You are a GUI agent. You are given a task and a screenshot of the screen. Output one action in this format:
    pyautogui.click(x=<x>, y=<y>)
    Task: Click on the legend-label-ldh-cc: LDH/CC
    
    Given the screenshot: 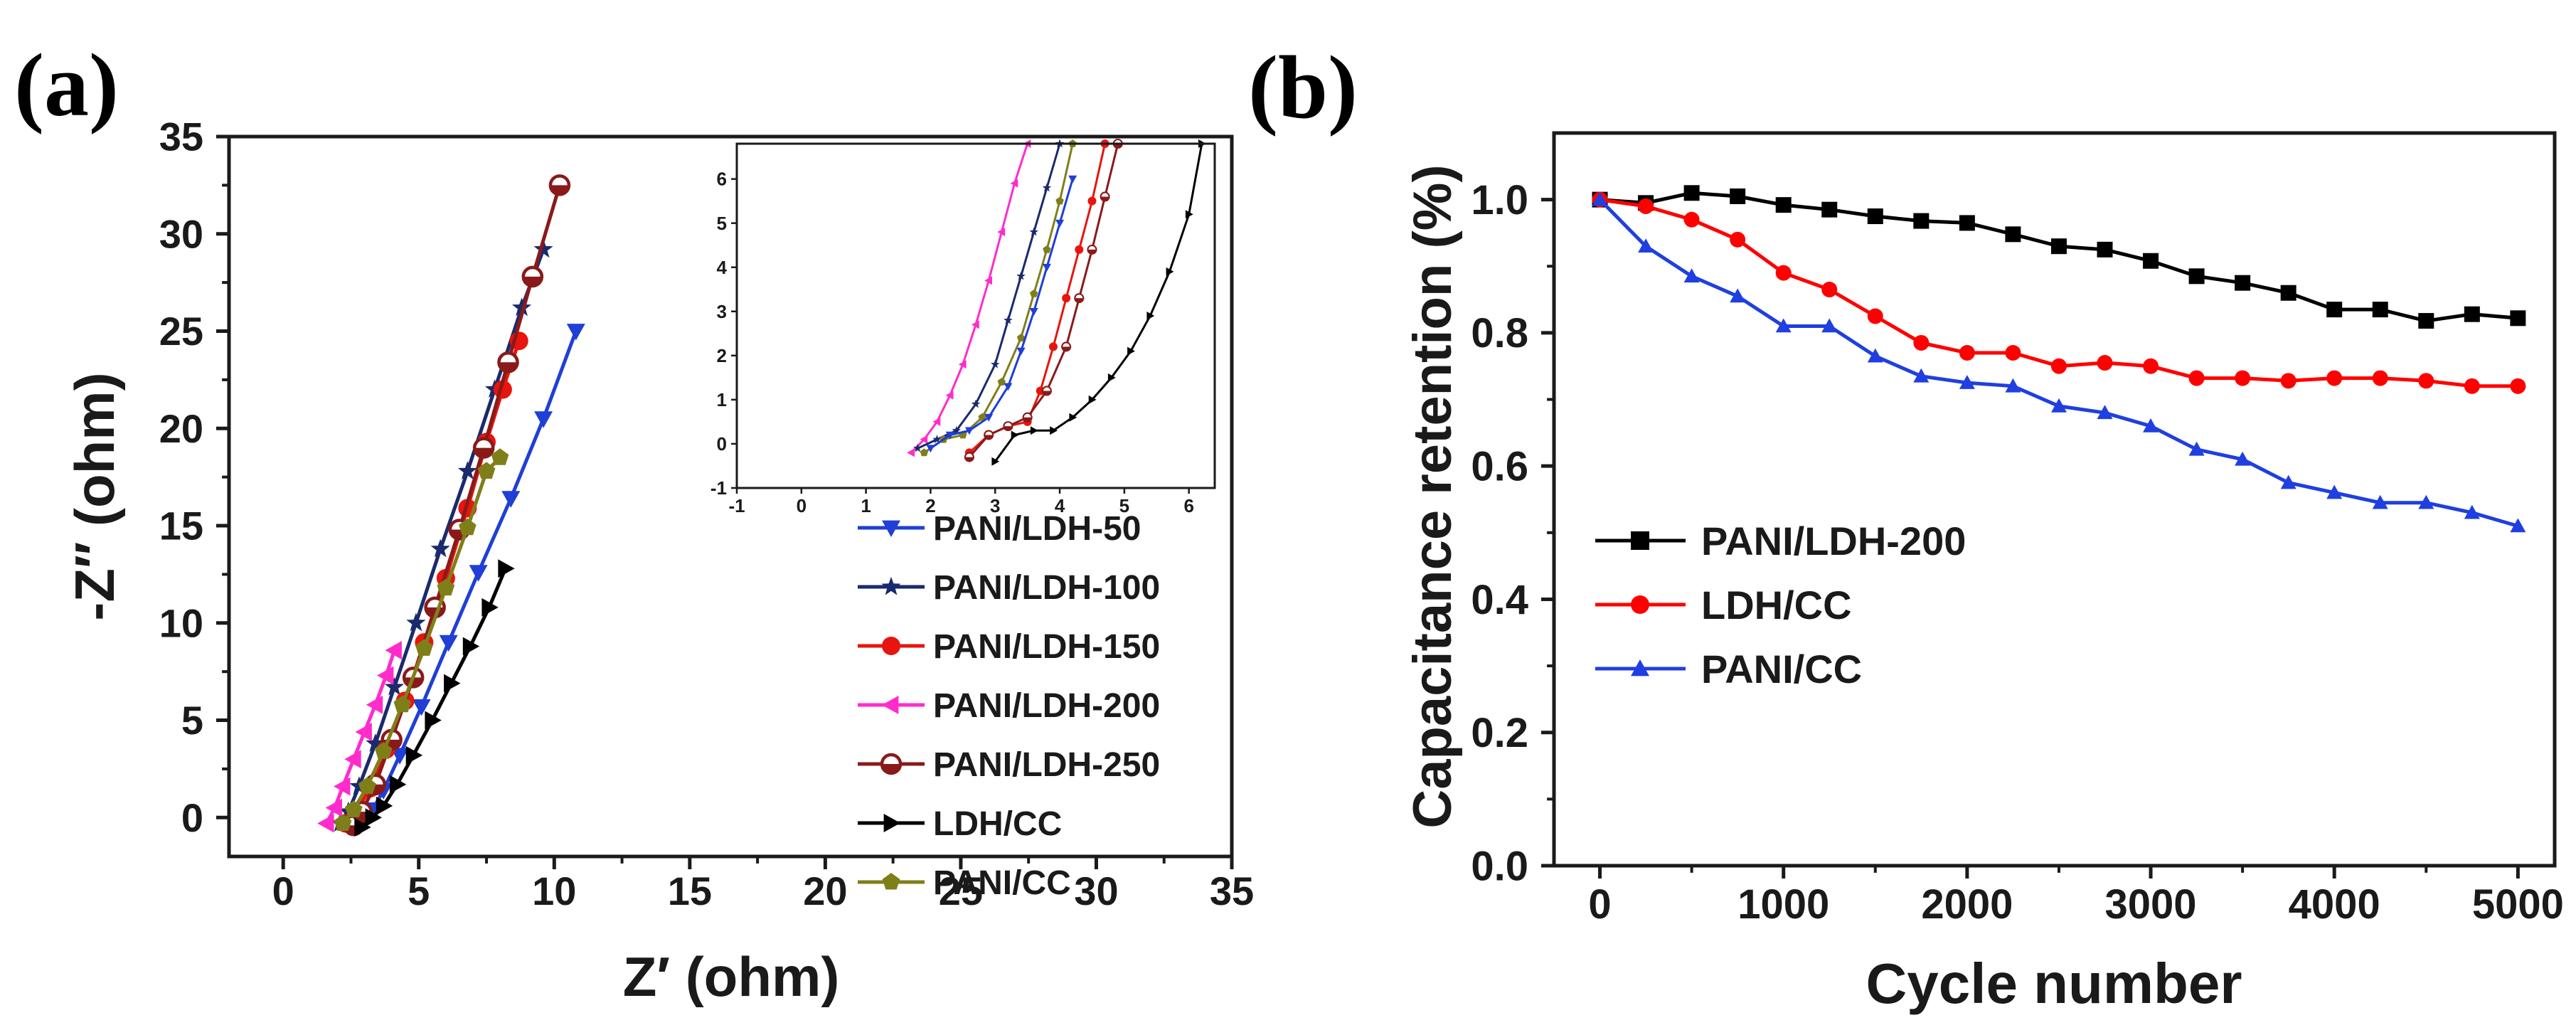 What is the action you would take?
    pyautogui.click(x=997, y=824)
    